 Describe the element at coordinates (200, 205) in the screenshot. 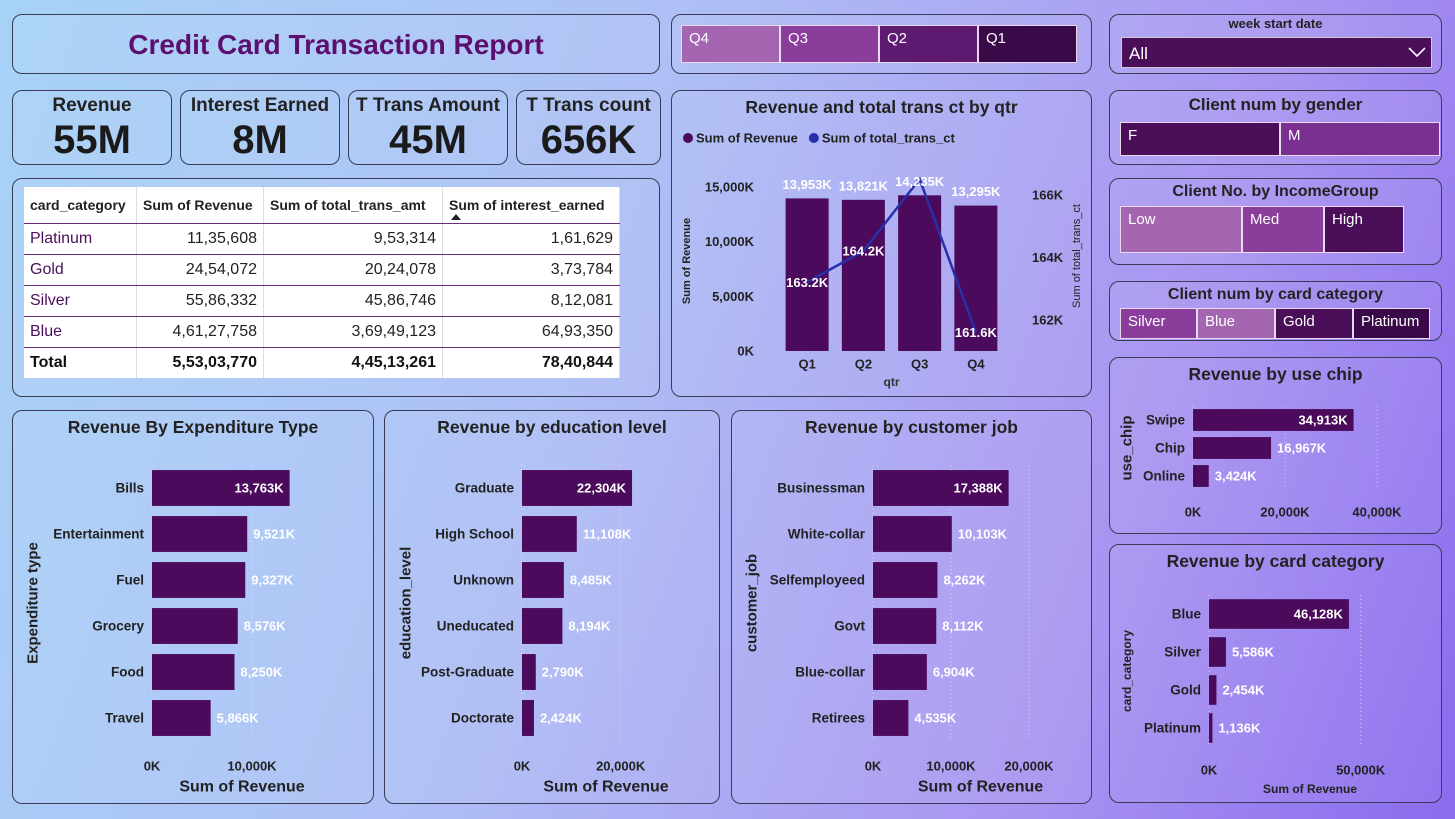

I see `column-header: Sum of Revenue` at that location.